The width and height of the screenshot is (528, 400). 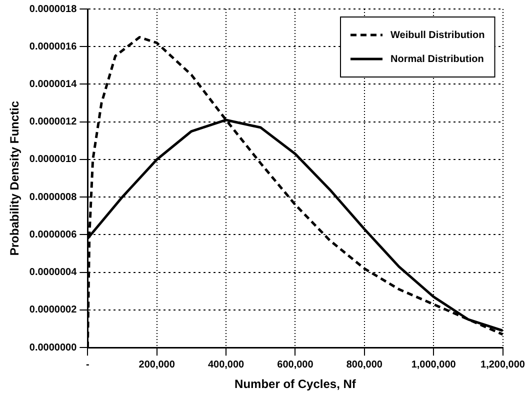 What do you see at coordinates (157, 364) in the screenshot?
I see `x-tick-label: 200,000` at bounding box center [157, 364].